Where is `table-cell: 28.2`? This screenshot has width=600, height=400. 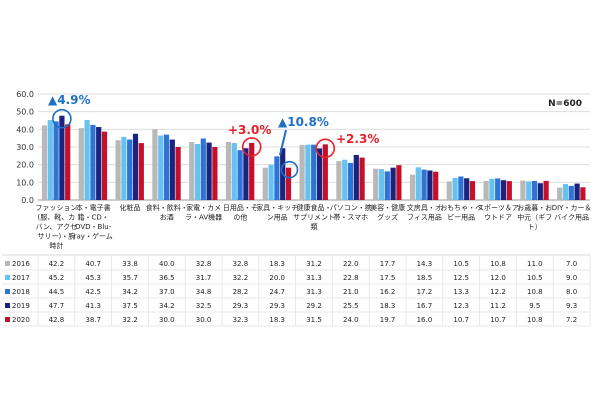
table-cell: 28.2 is located at coordinates (241, 292).